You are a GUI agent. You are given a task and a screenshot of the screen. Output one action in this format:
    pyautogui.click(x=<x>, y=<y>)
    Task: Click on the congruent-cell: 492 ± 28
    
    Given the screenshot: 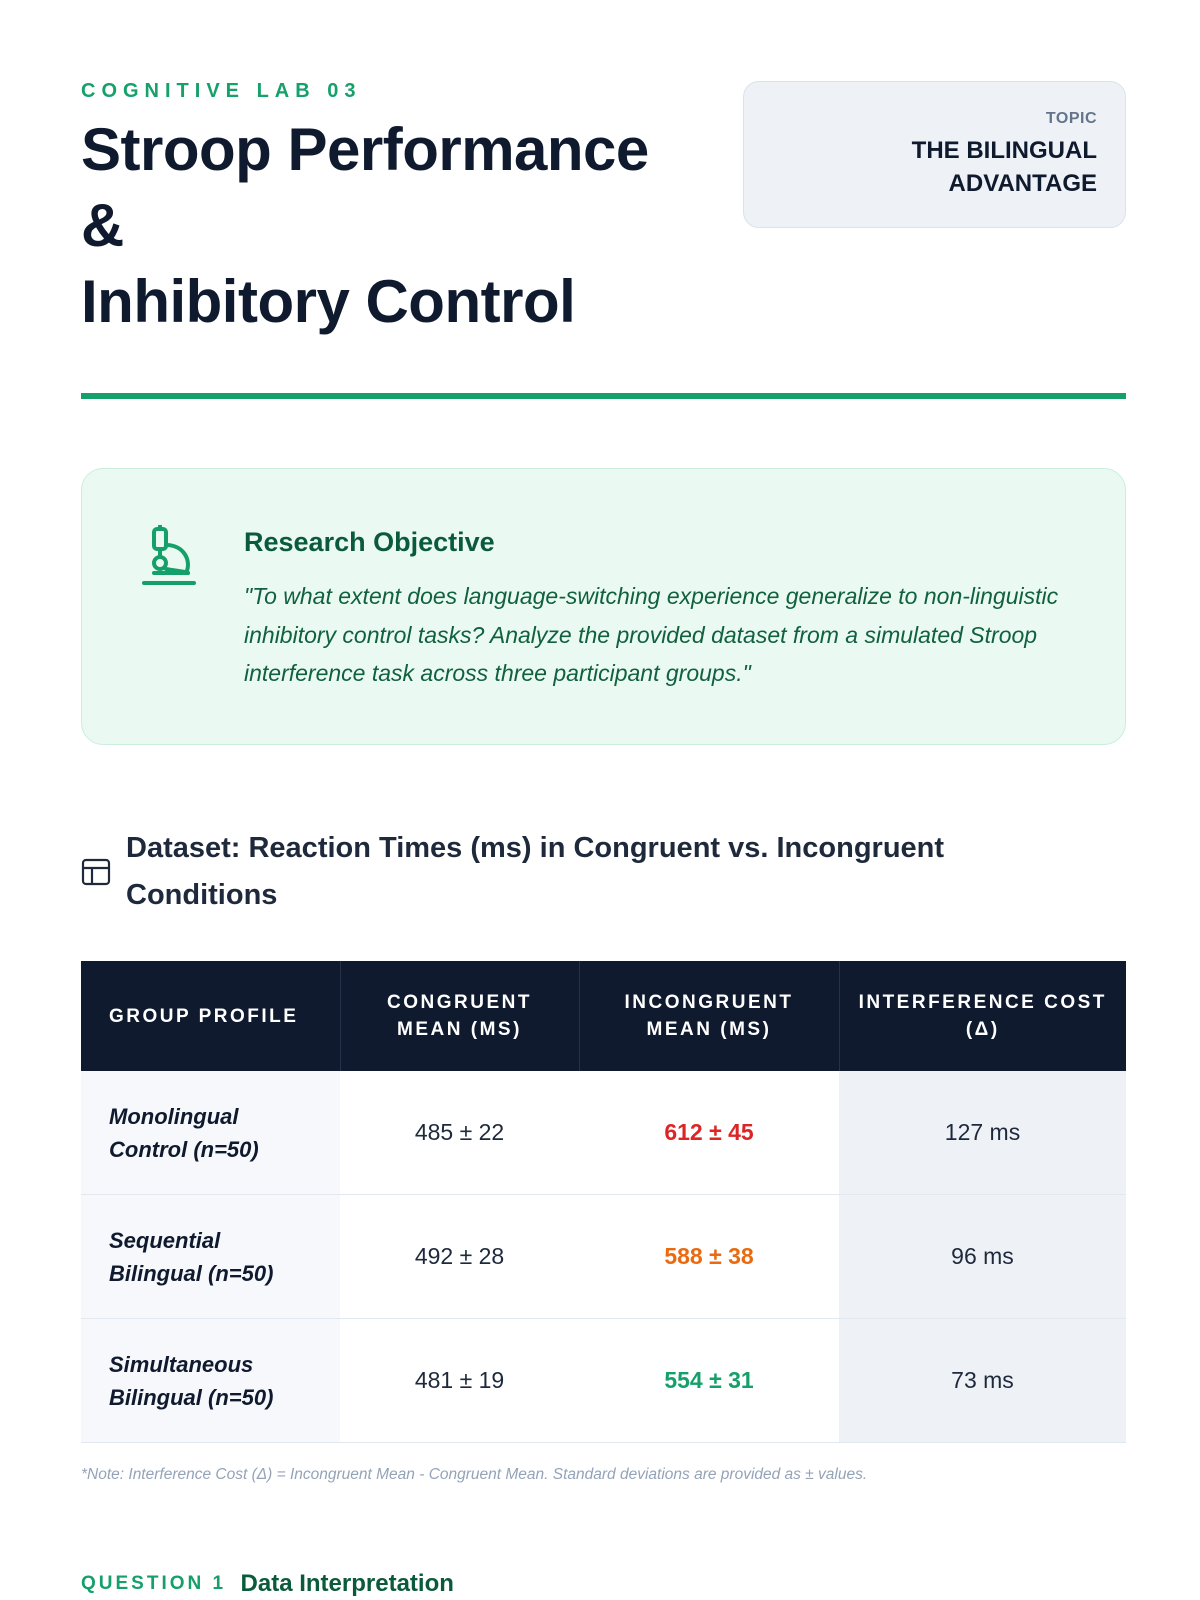 What is the action you would take?
    pyautogui.click(x=459, y=1256)
    